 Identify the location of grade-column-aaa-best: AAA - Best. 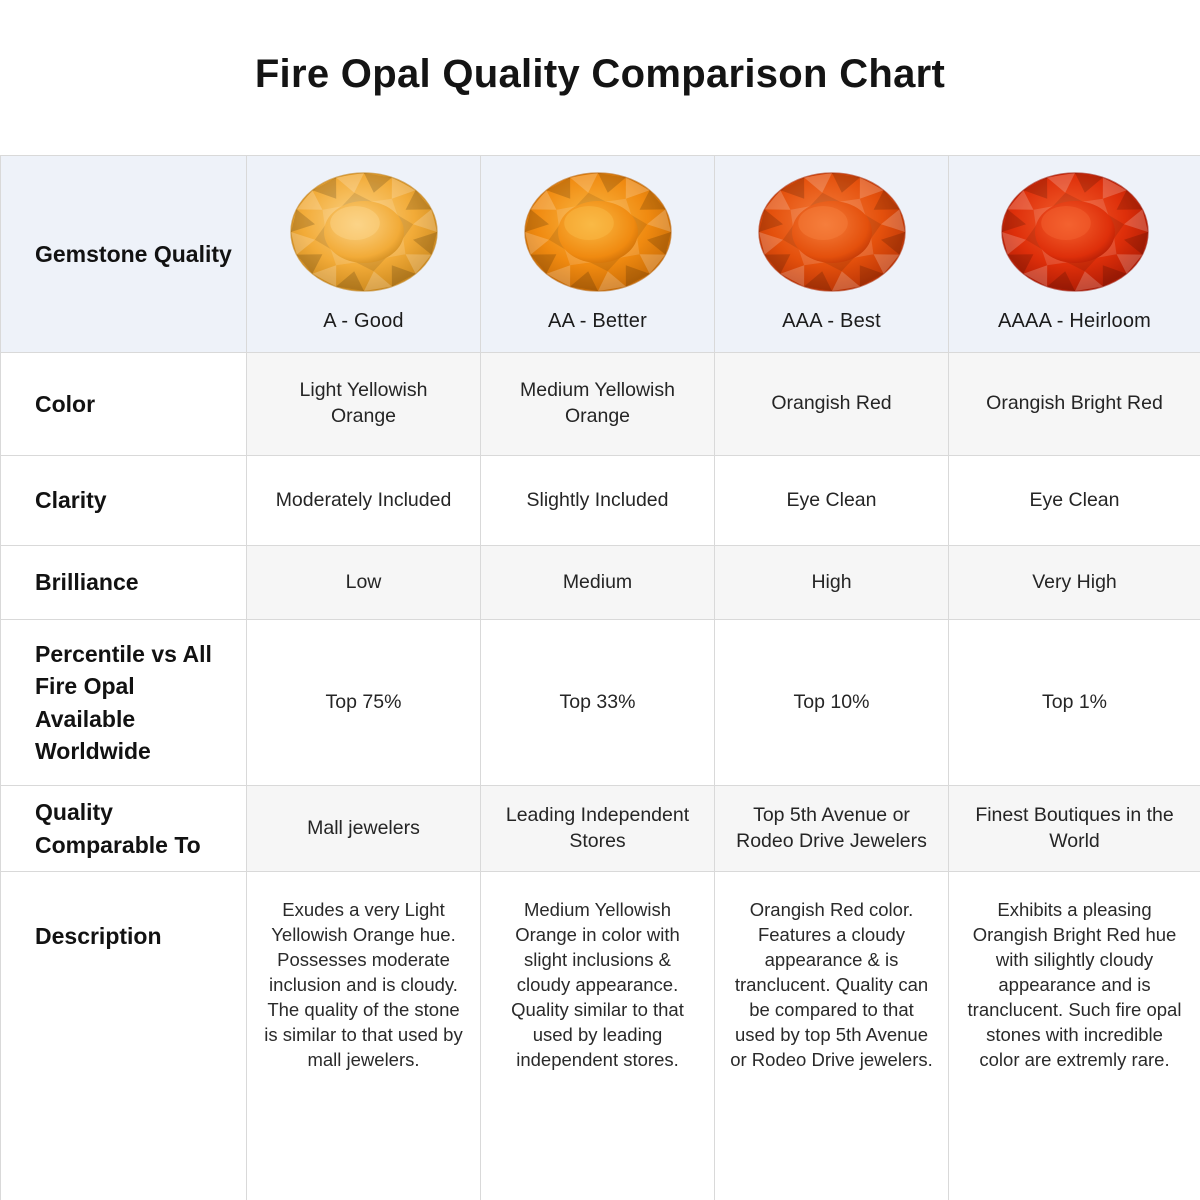
(832, 254).